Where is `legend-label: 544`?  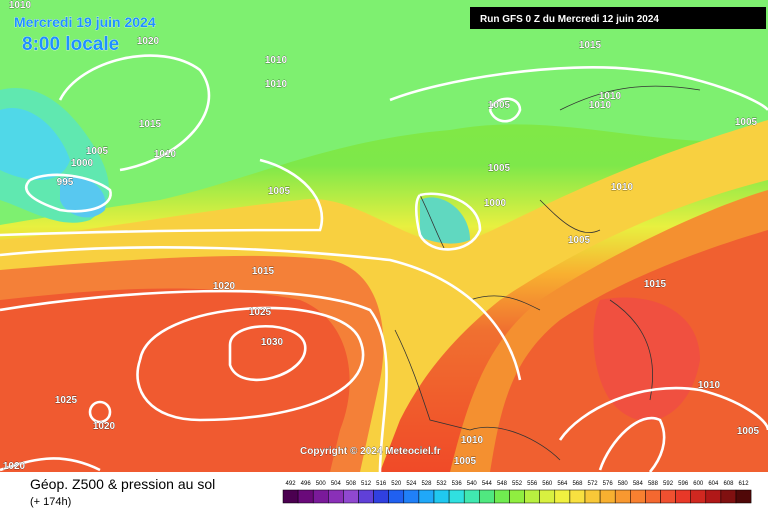
legend-label: 544 is located at coordinates (487, 484).